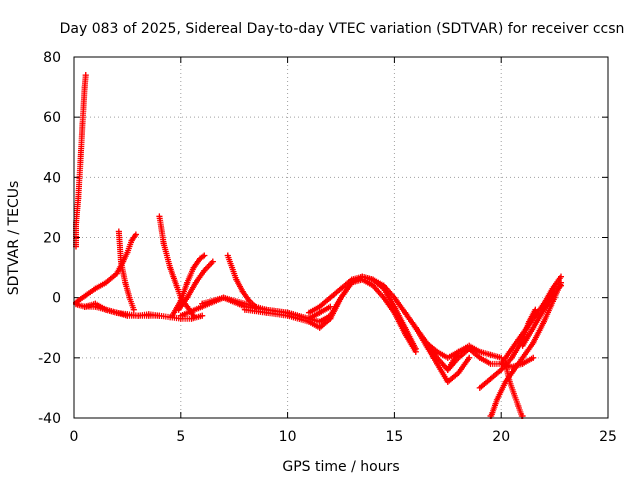 The height and width of the screenshot is (480, 640). What do you see at coordinates (394, 437) in the screenshot?
I see `x-tick-label: 15` at bounding box center [394, 437].